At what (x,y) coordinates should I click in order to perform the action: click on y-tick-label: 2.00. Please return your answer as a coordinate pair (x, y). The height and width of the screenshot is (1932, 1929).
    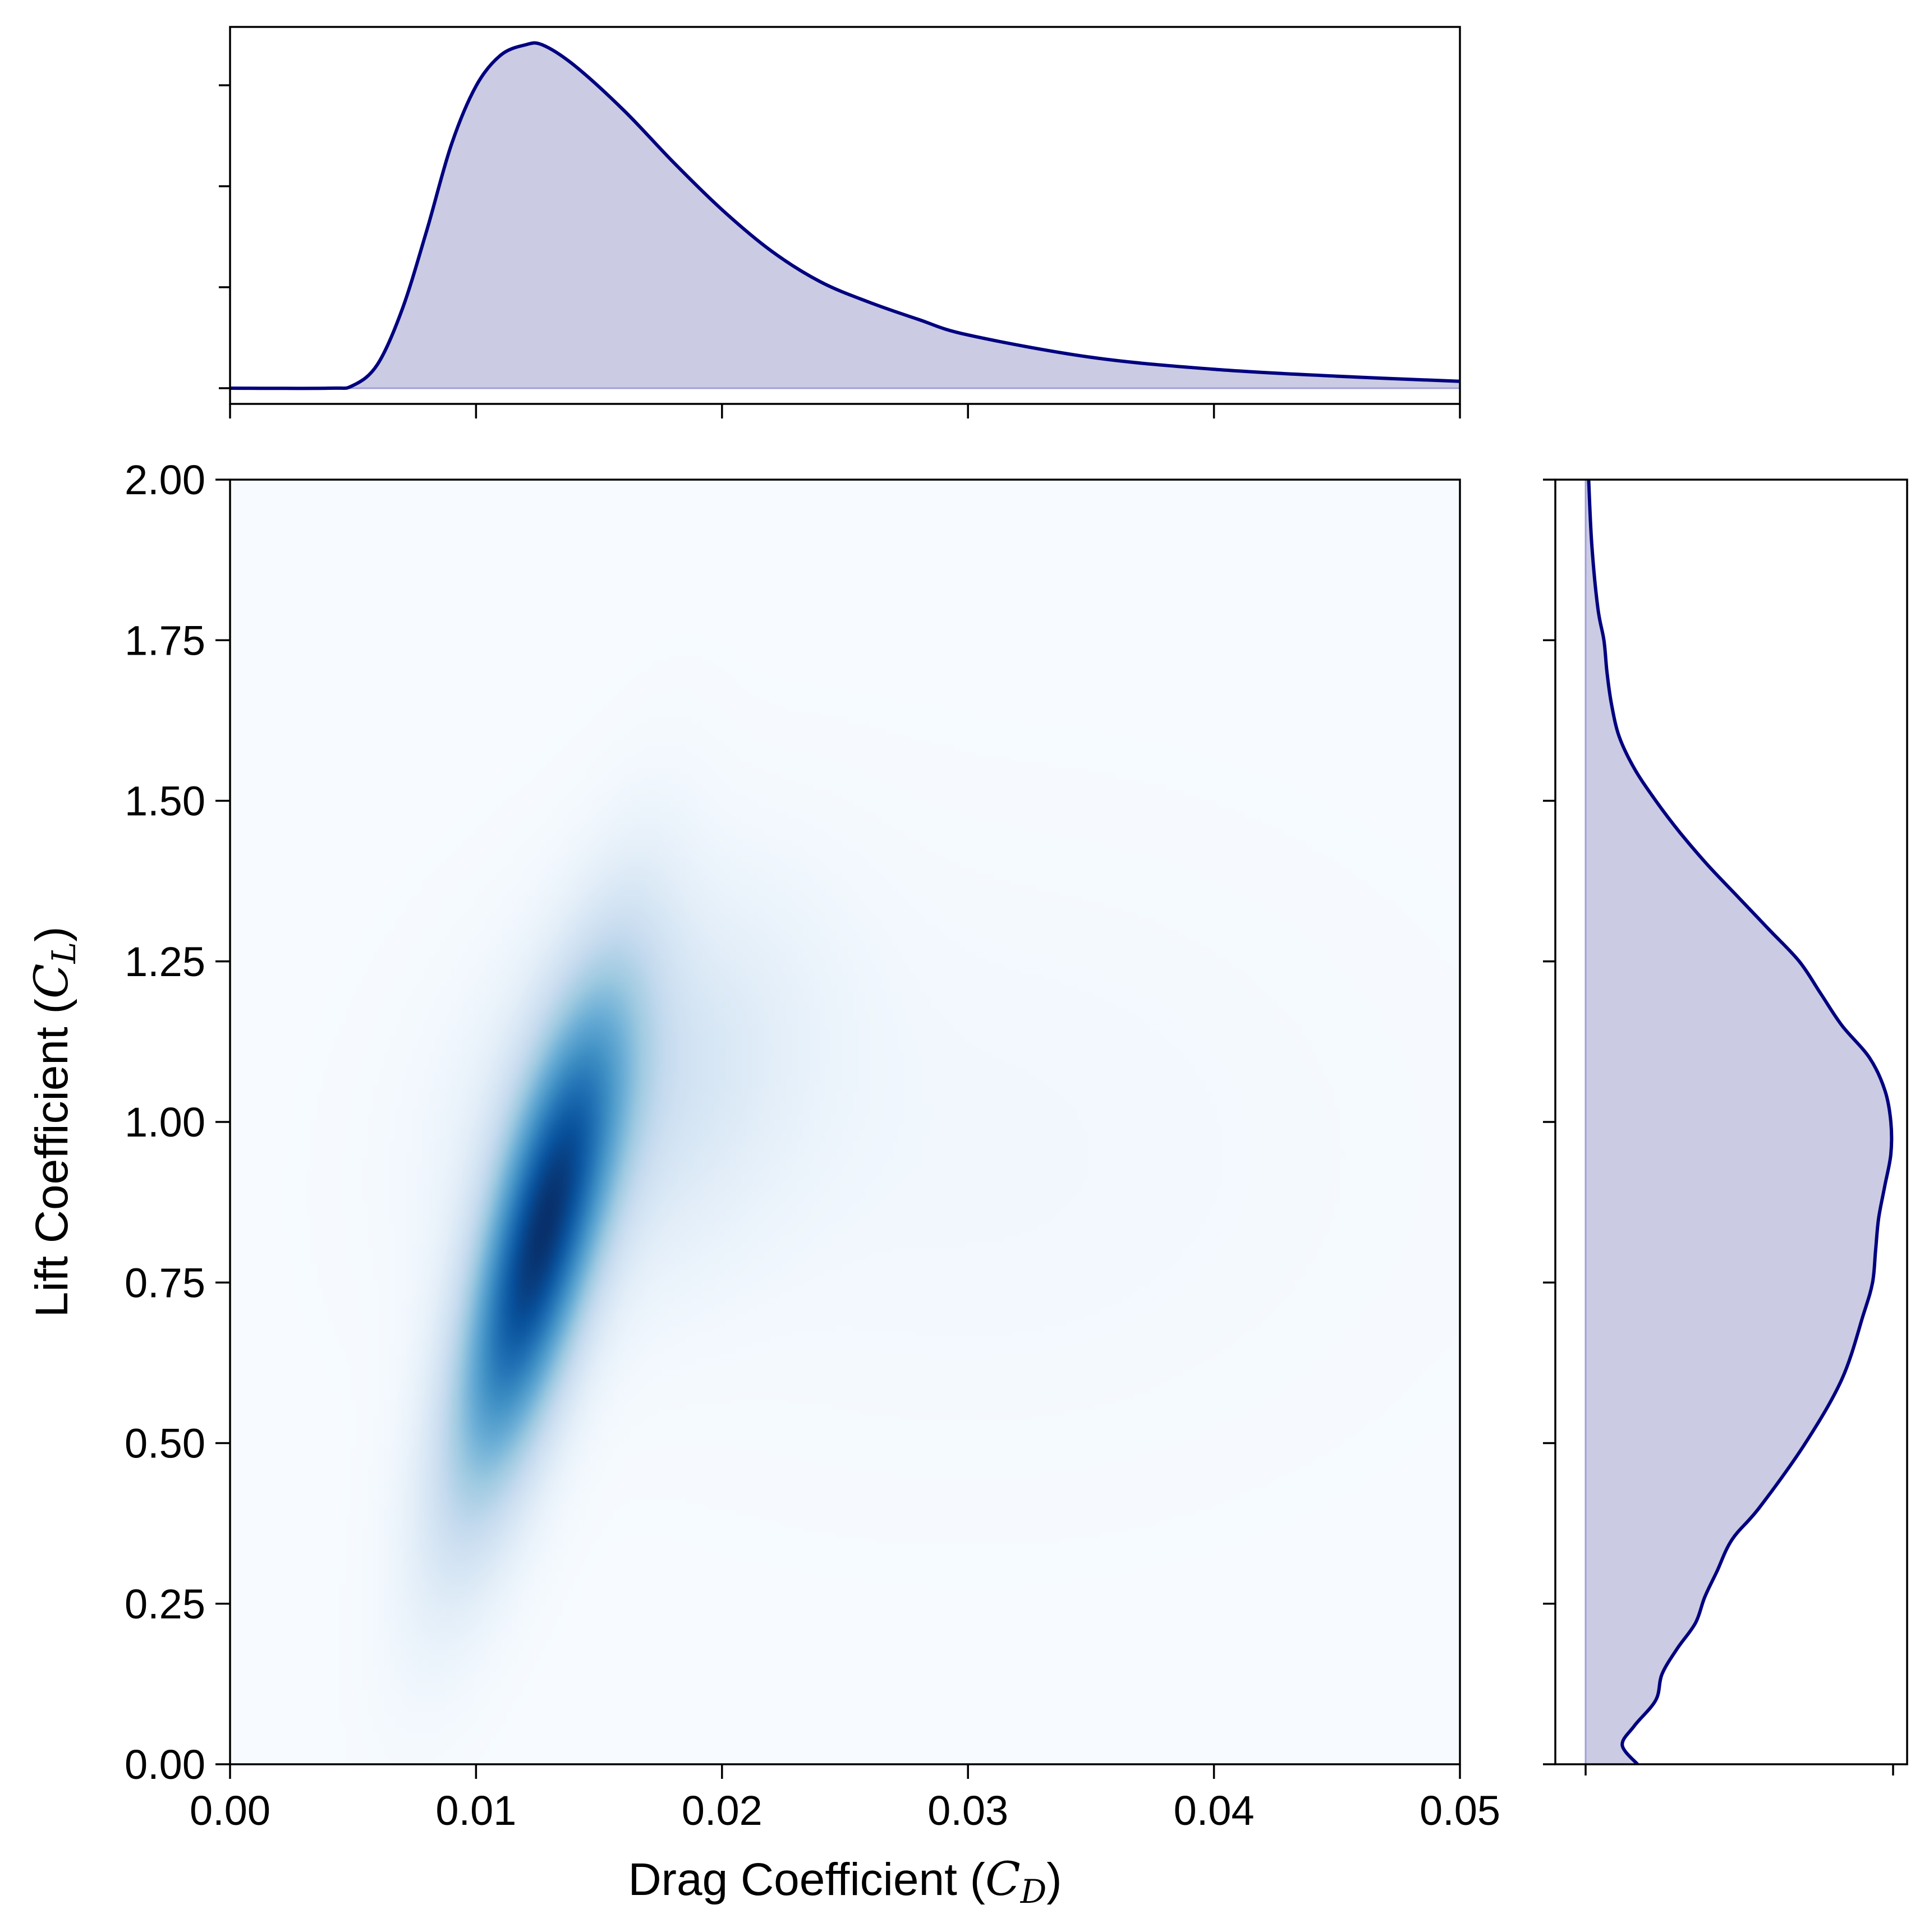
    Looking at the image, I should click on (165, 480).